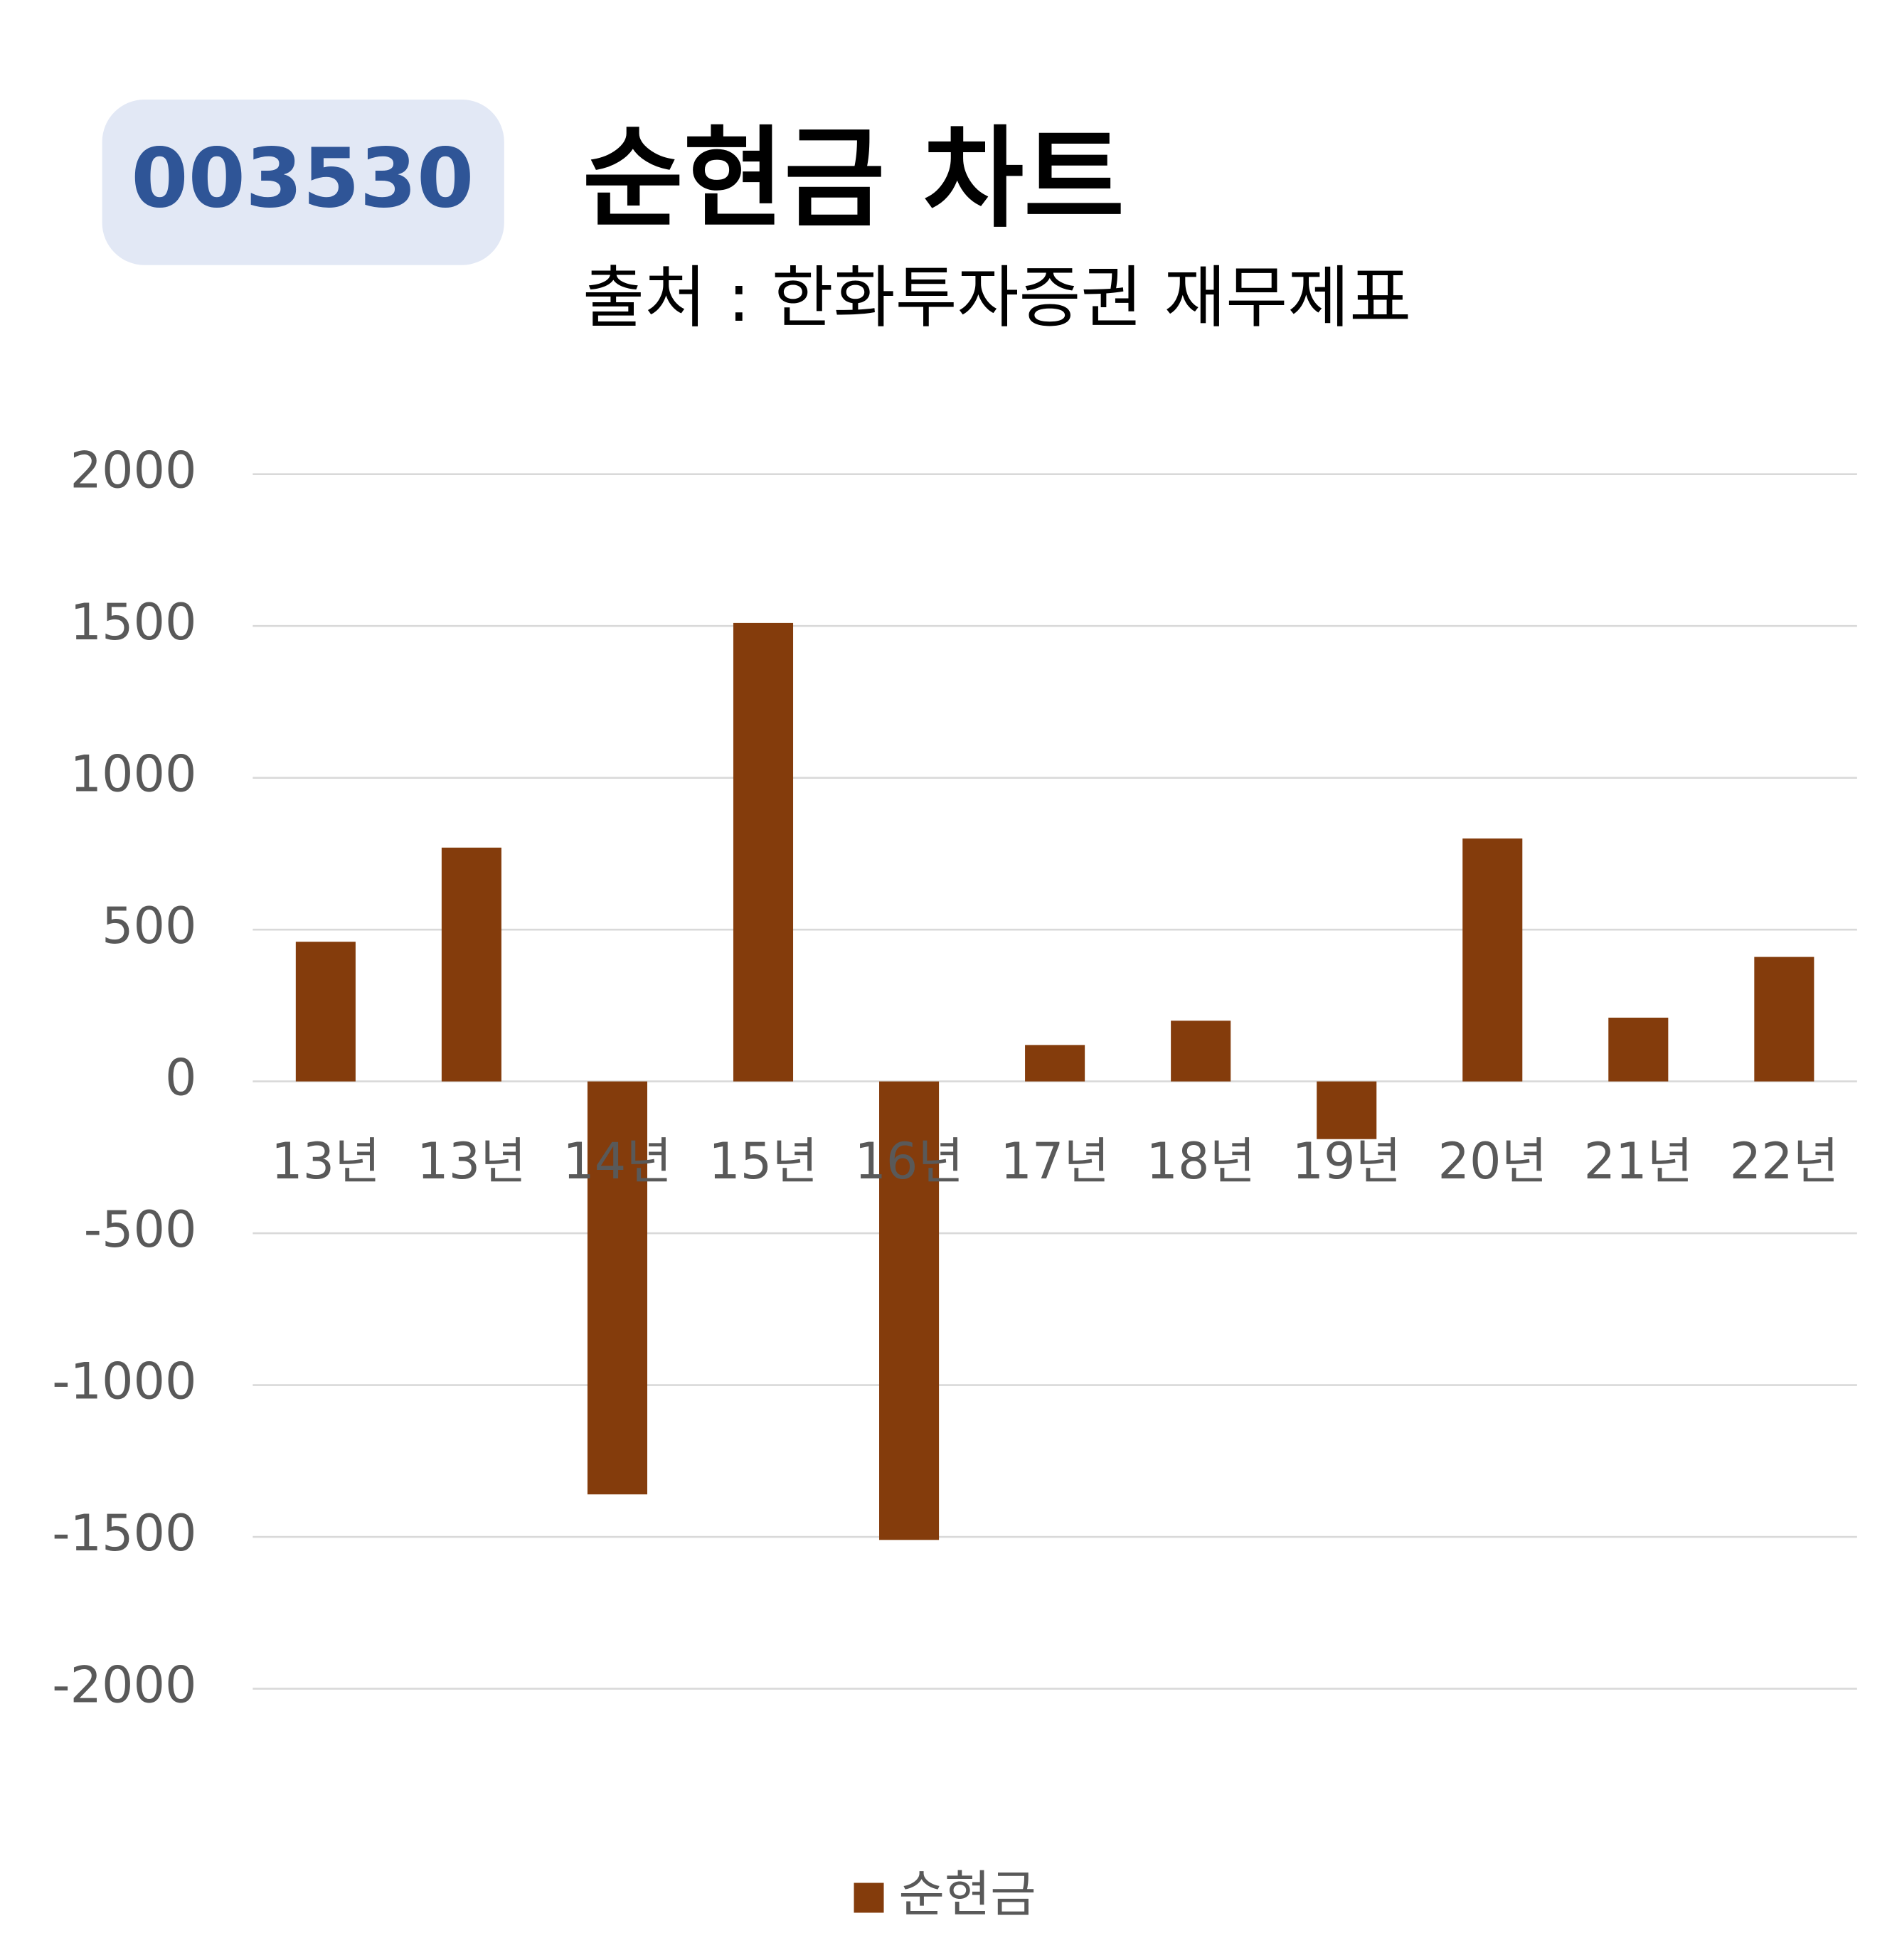 The width and height of the screenshot is (1897, 1960). What do you see at coordinates (149, 926) in the screenshot?
I see `y-tick-label: 500` at bounding box center [149, 926].